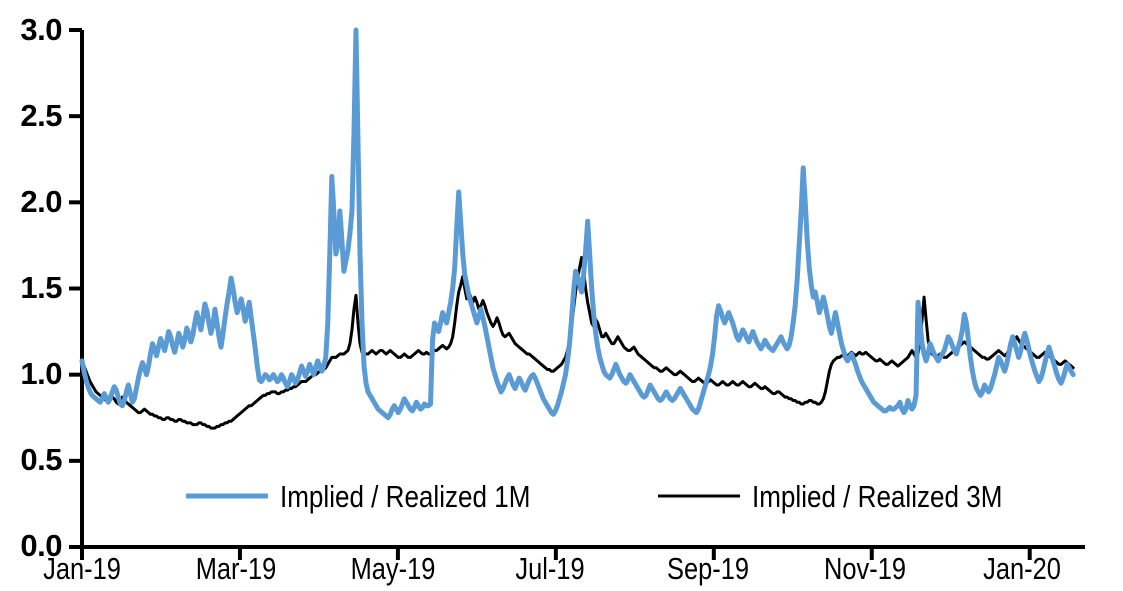 The width and height of the screenshot is (1123, 591). Describe the element at coordinates (865, 568) in the screenshot. I see `x-tick-label-nov-19: Nov-19` at that location.